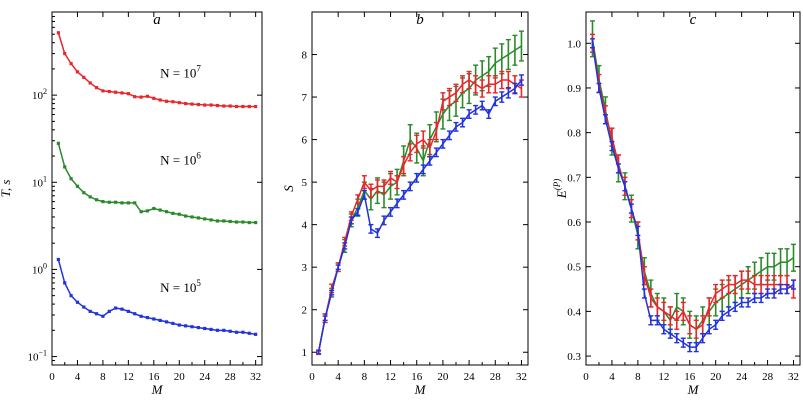  I want to click on panel-letter: b, so click(420, 20).